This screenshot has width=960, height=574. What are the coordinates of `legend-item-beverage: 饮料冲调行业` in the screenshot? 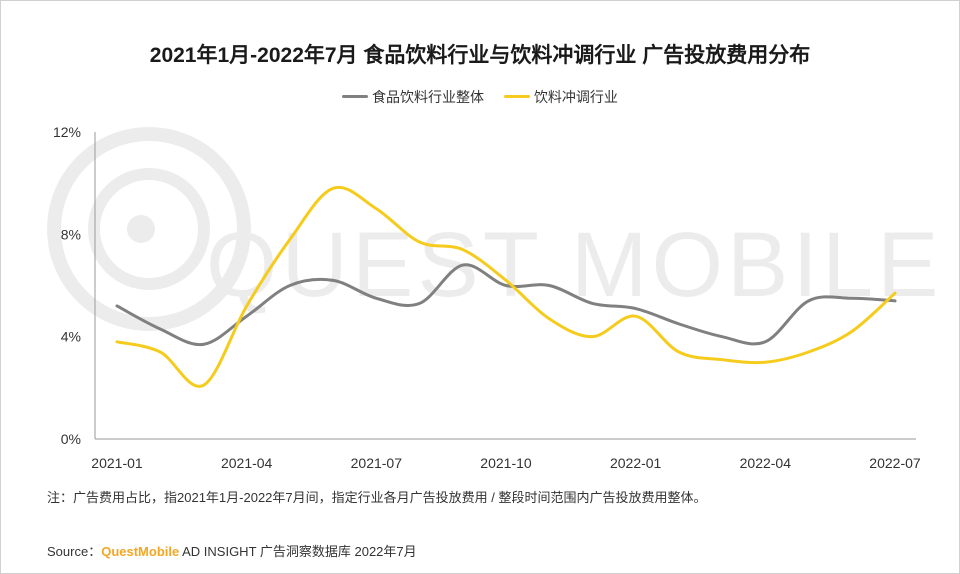 It's located at (560, 97).